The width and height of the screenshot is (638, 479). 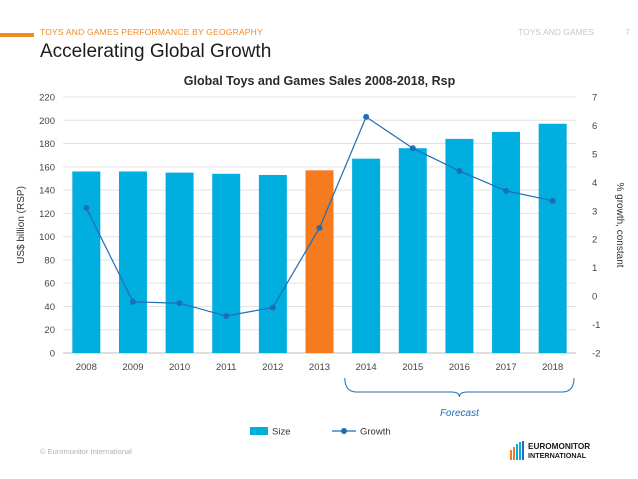 I want to click on growth-point-2018, so click(x=552, y=200).